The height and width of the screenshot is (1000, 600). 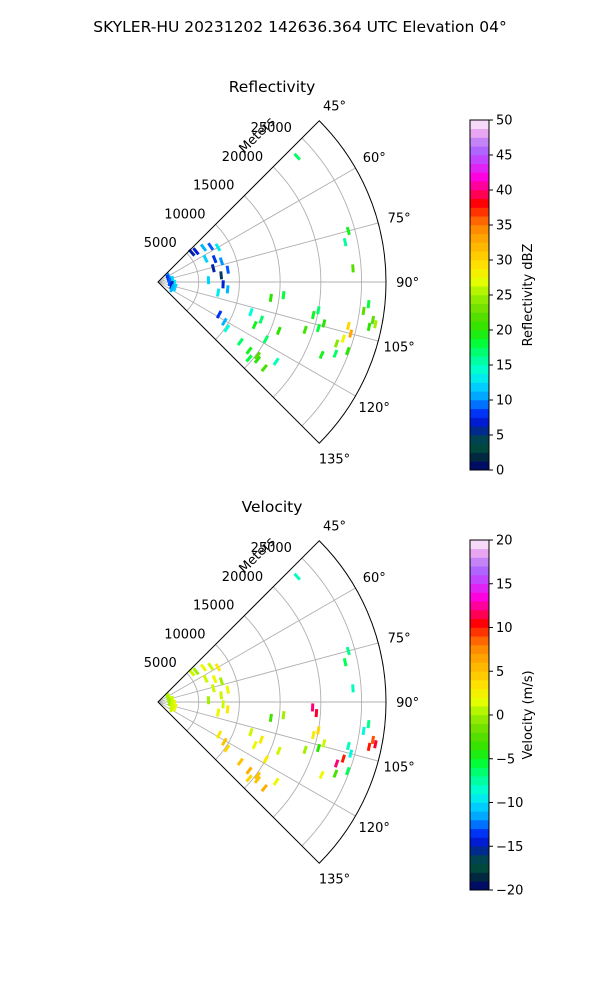 I want to click on azimuth-tick-label: 120°, so click(x=374, y=828).